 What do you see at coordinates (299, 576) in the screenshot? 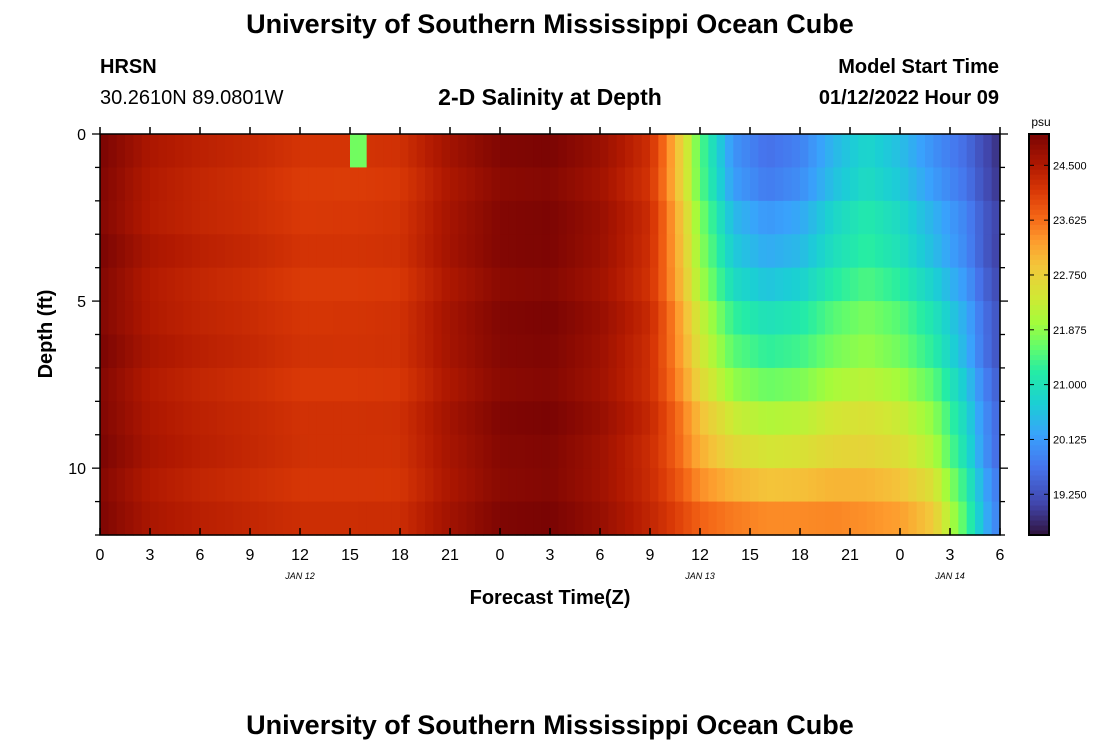
I see `date-label: JAN 12` at bounding box center [299, 576].